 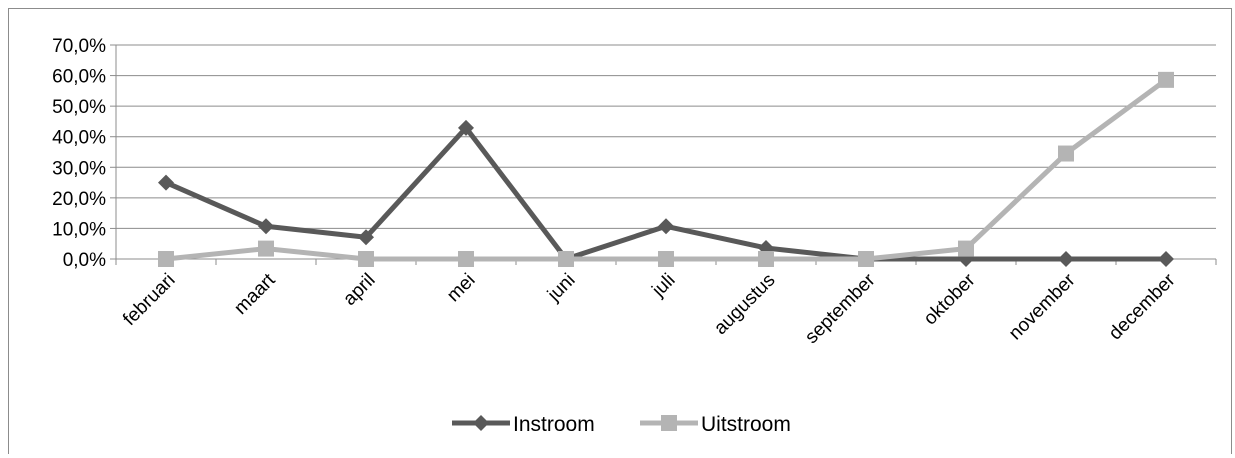 What do you see at coordinates (669, 423) in the screenshot?
I see `legend-marker-uitstroom` at bounding box center [669, 423].